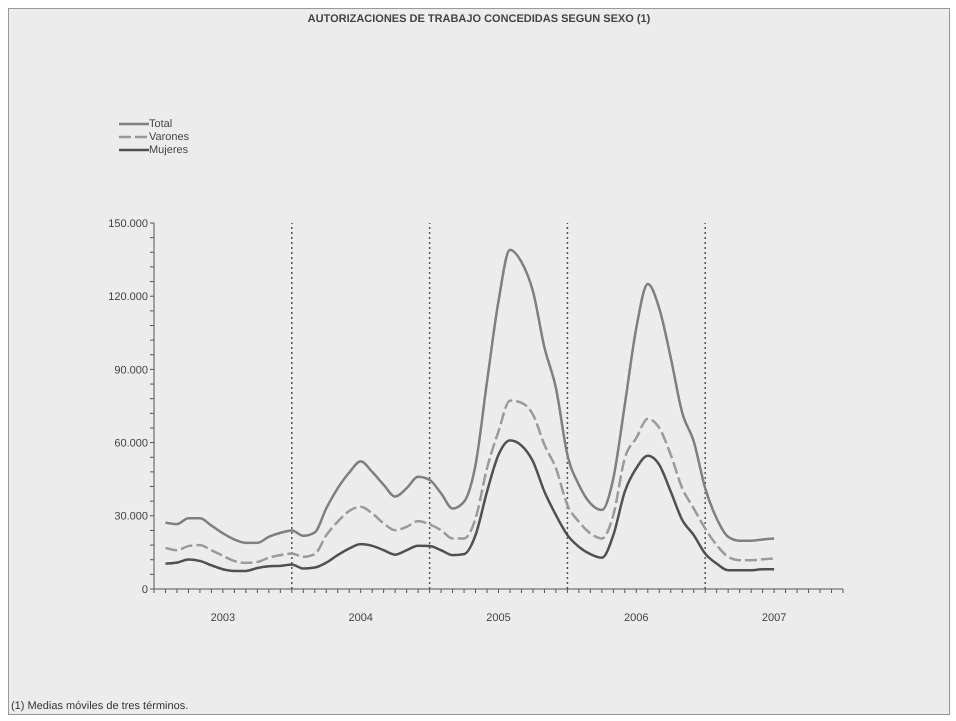 This screenshot has width=956, height=721. Describe the element at coordinates (145, 590) in the screenshot. I see `y-tick-label: 0` at that location.